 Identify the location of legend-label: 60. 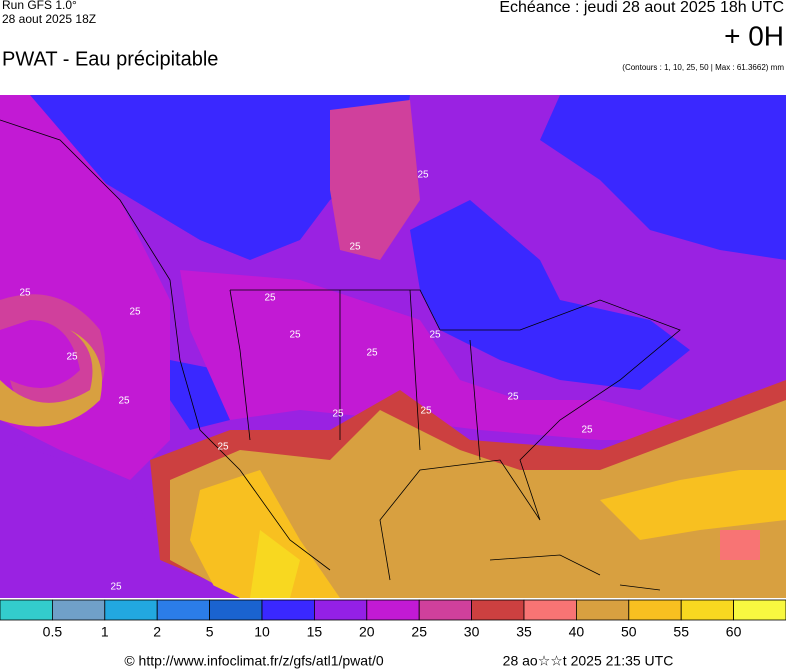
(734, 632).